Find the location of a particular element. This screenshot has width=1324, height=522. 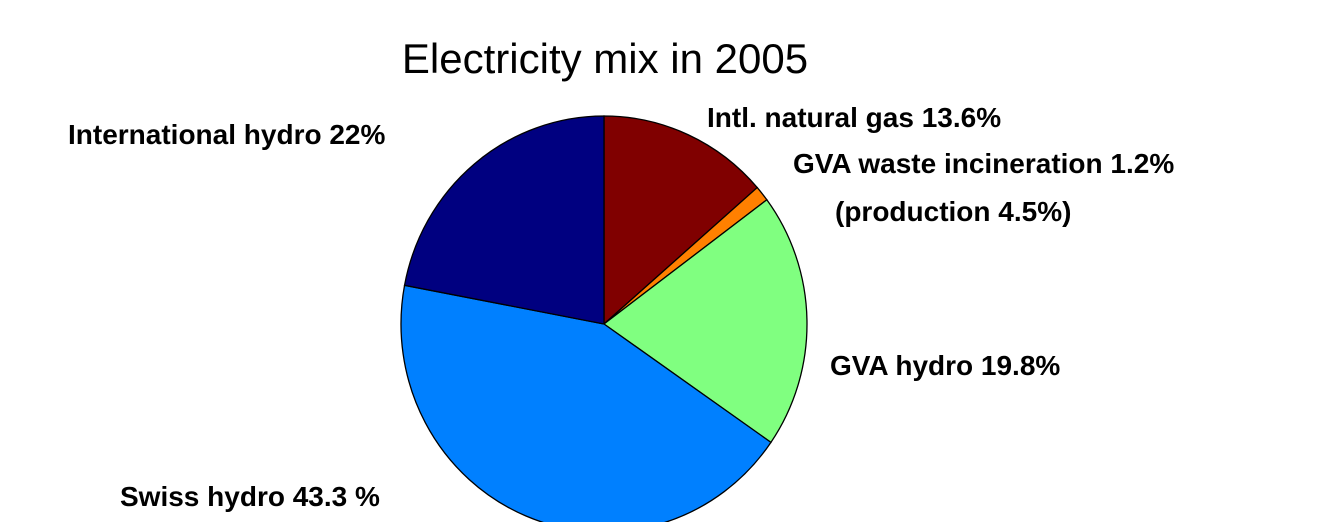

label-intl-natural-gas: Intl. natural gas 13.6% is located at coordinates (854, 117).